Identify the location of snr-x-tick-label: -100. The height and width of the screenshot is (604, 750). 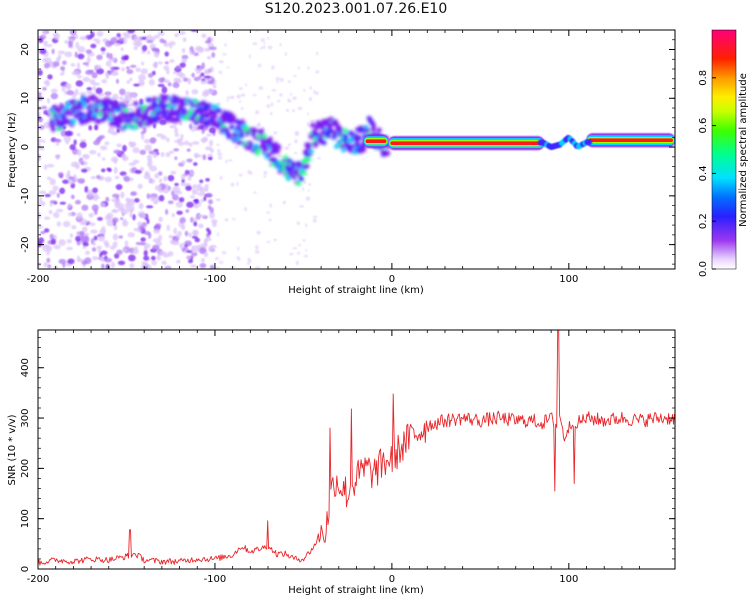
(215, 579).